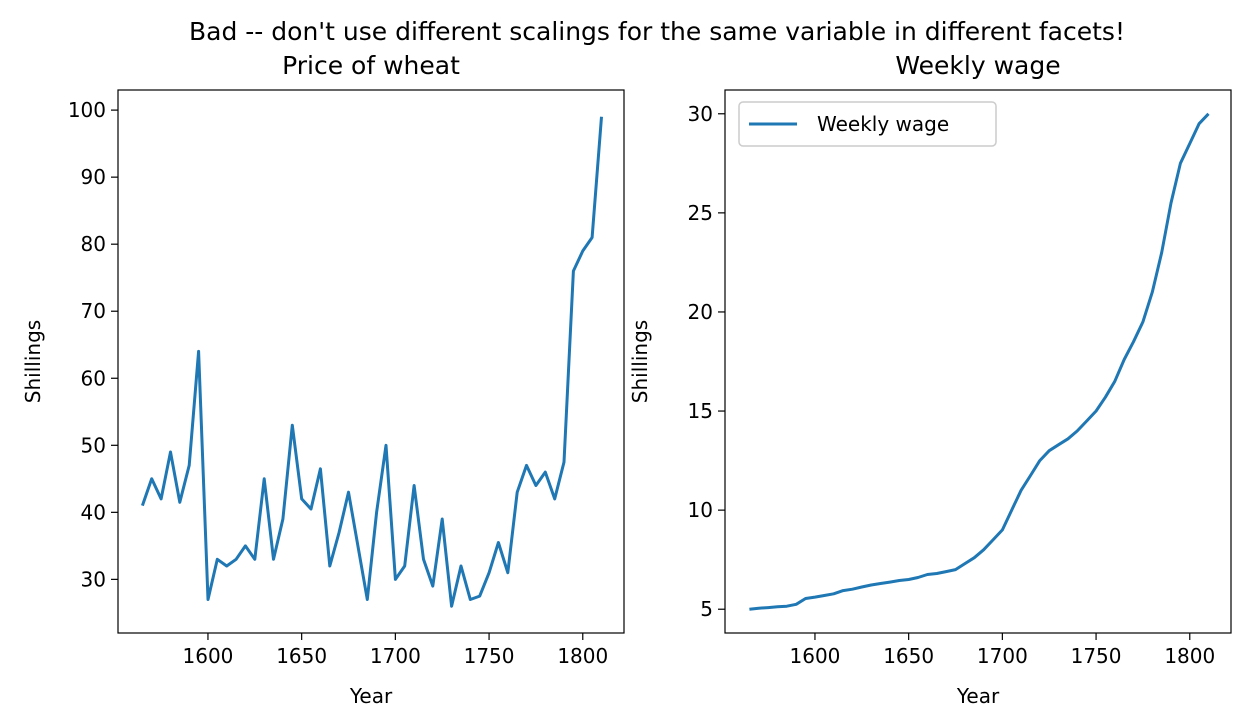  Describe the element at coordinates (977, 65) in the screenshot. I see `chart-title: Weekly wage` at that location.